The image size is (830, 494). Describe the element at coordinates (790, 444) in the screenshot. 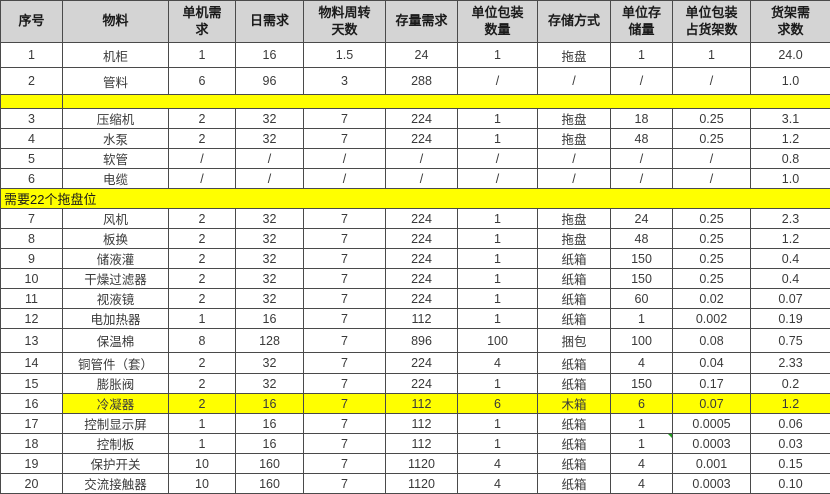

I see `cell-shelf-demand: 0.03` at that location.